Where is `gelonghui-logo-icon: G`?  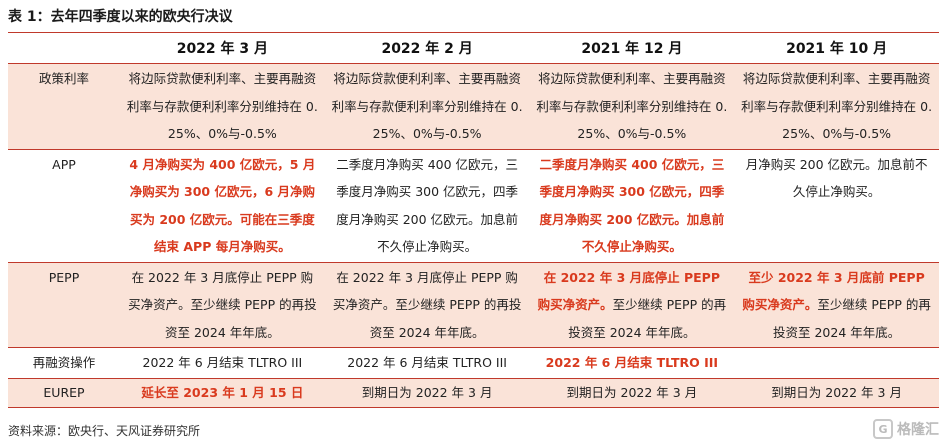 gelonghui-logo-icon: G is located at coordinates (883, 429).